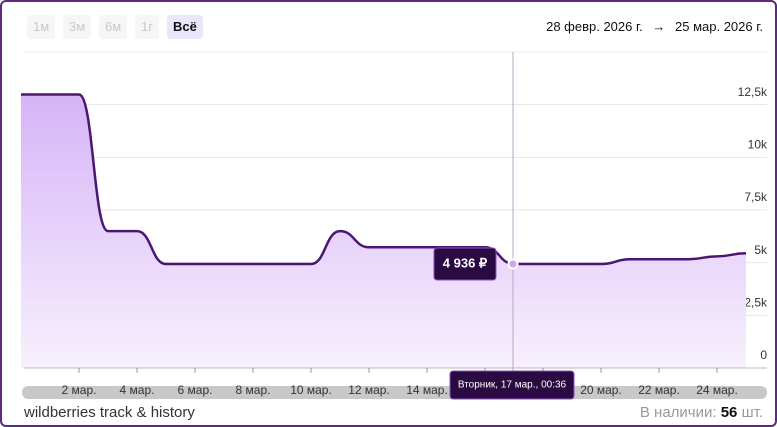  I want to click on x-tick-label: 4 мар., so click(137, 390).